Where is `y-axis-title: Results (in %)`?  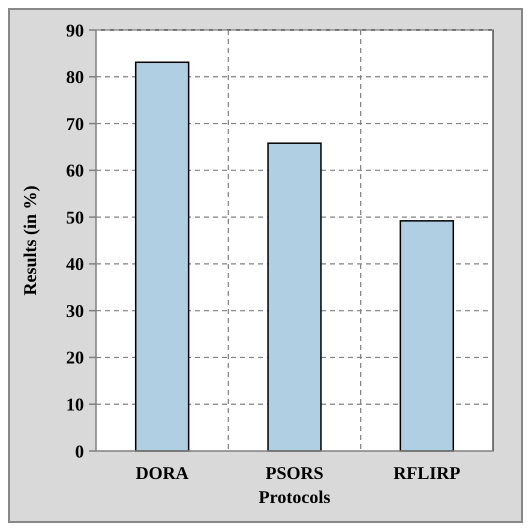
y-axis-title: Results (in %) is located at coordinates (30, 240).